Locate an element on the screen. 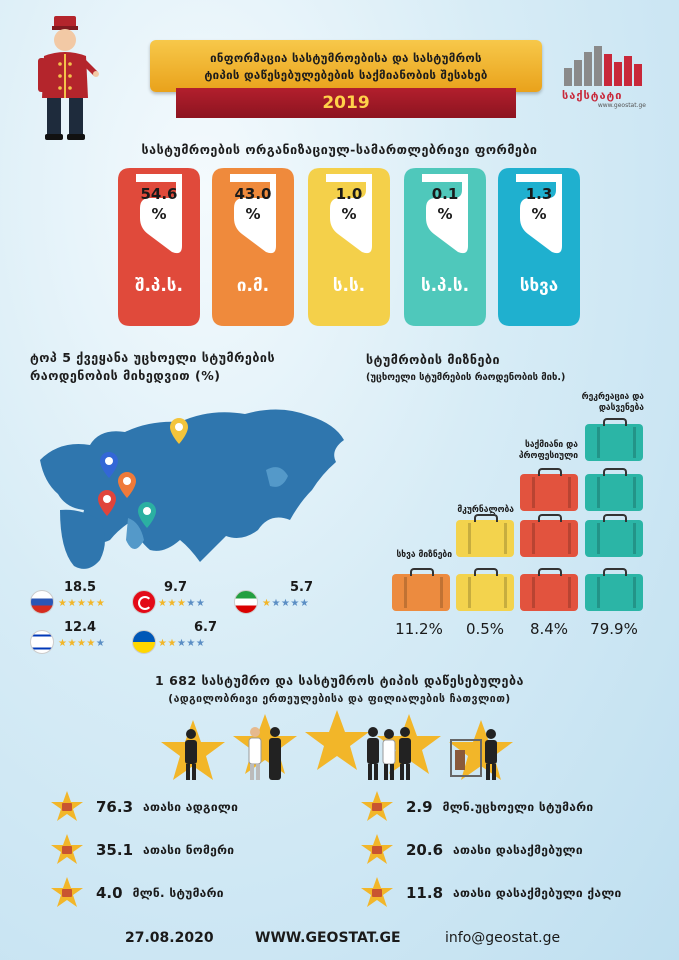  stat-label: მლნ. სტუმარი is located at coordinates (178, 893).